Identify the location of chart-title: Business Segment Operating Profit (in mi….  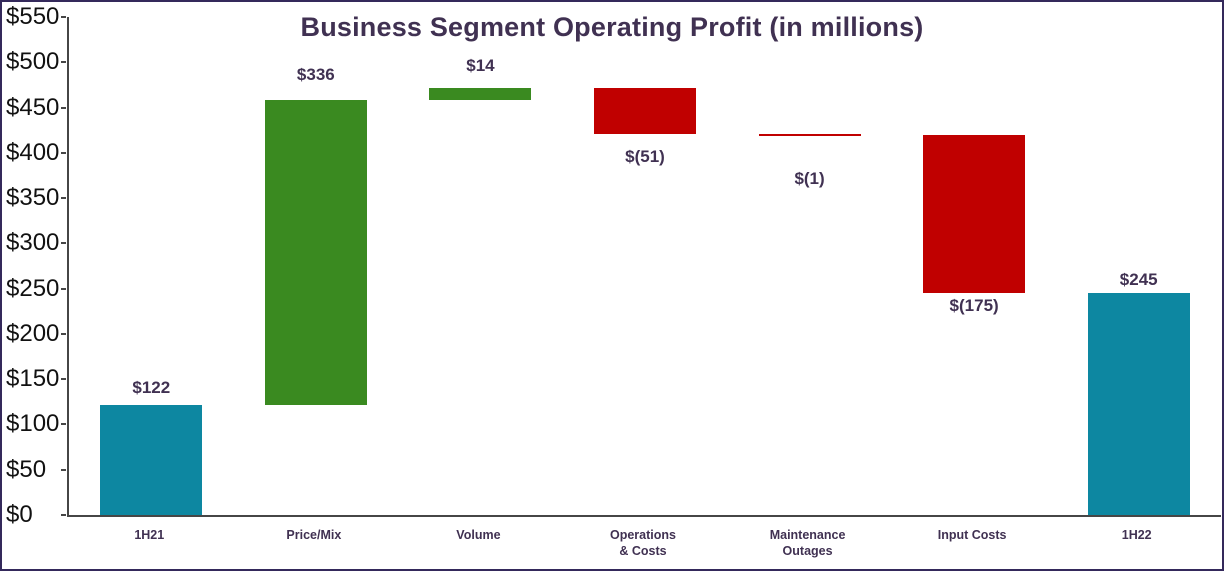
(612, 27).